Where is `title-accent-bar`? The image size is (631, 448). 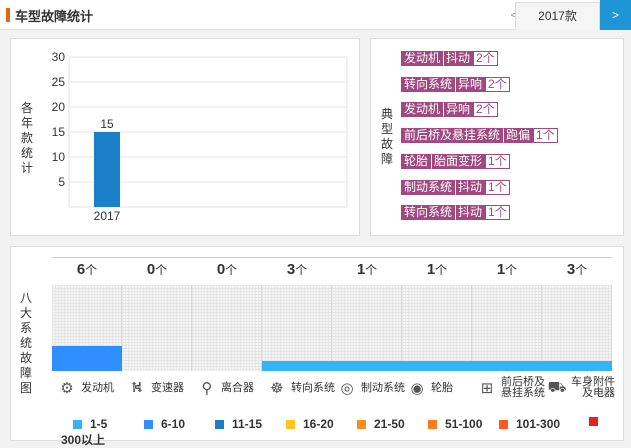
title-accent-bar is located at coordinates (8, 15).